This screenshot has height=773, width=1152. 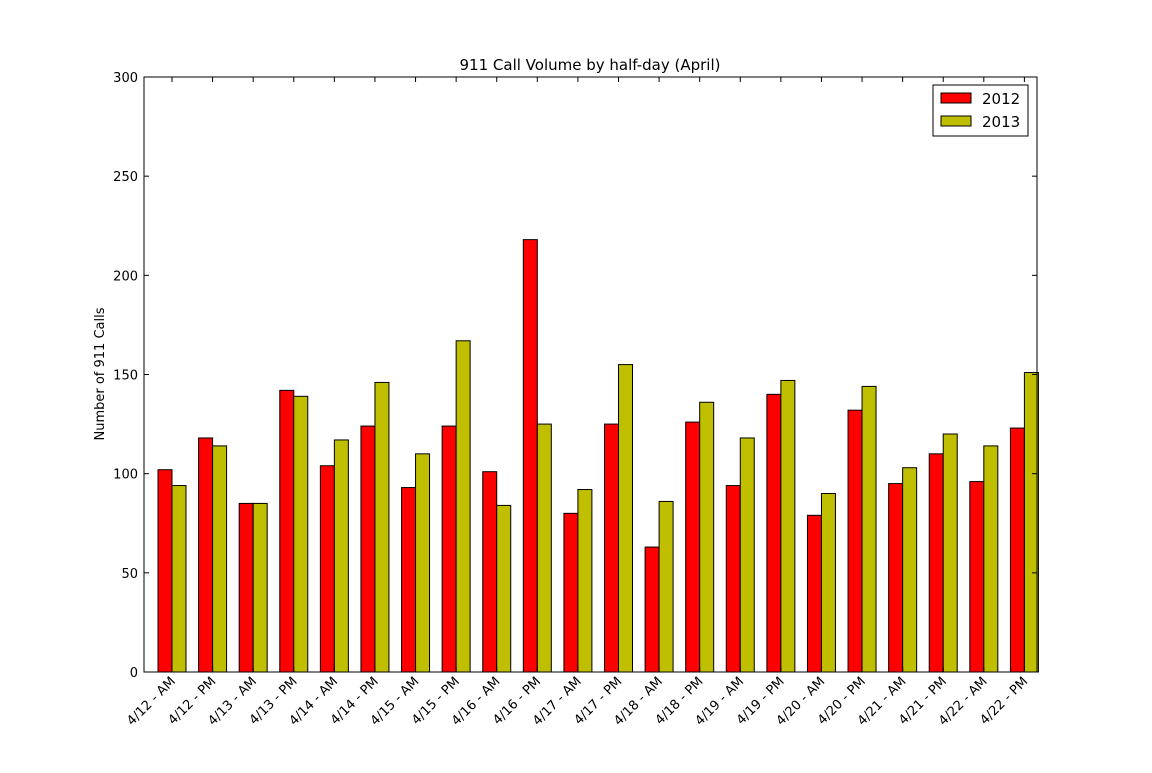 What do you see at coordinates (125, 475) in the screenshot?
I see `y-tick-label: 100` at bounding box center [125, 475].